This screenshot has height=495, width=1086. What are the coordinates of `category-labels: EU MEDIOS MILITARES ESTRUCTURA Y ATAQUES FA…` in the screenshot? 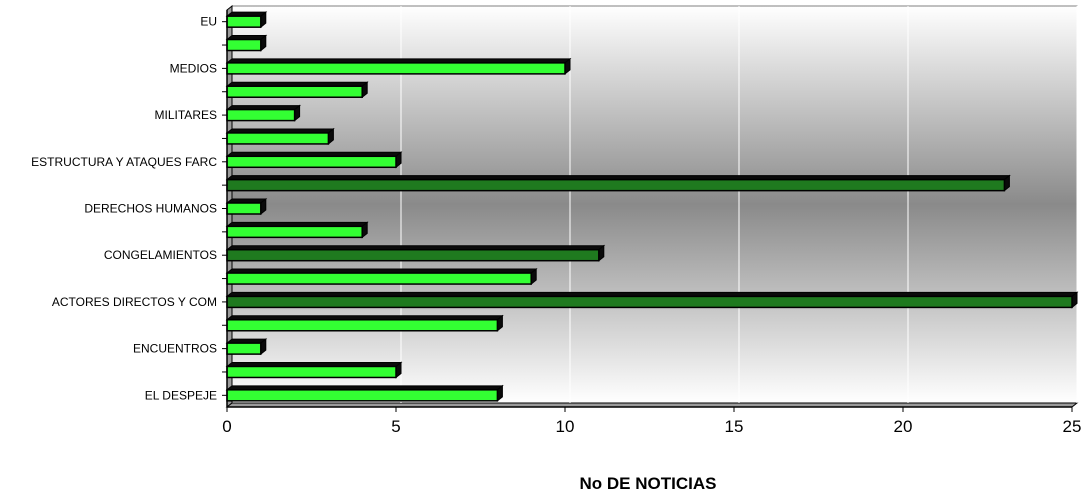 It's located at (124, 209).